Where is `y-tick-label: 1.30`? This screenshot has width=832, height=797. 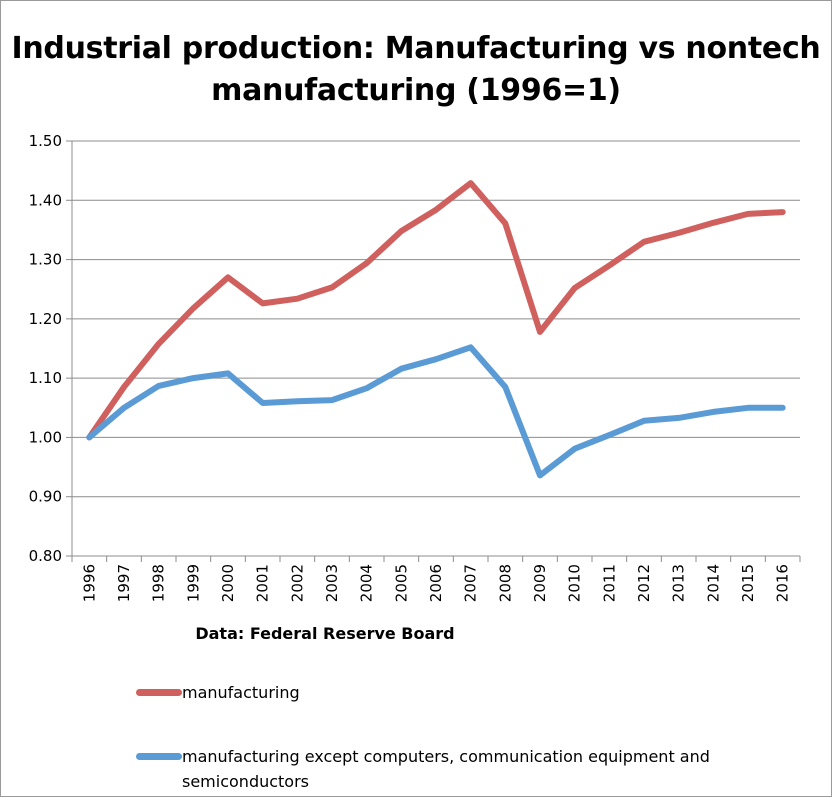 y-tick-label: 1.30 is located at coordinates (45, 260).